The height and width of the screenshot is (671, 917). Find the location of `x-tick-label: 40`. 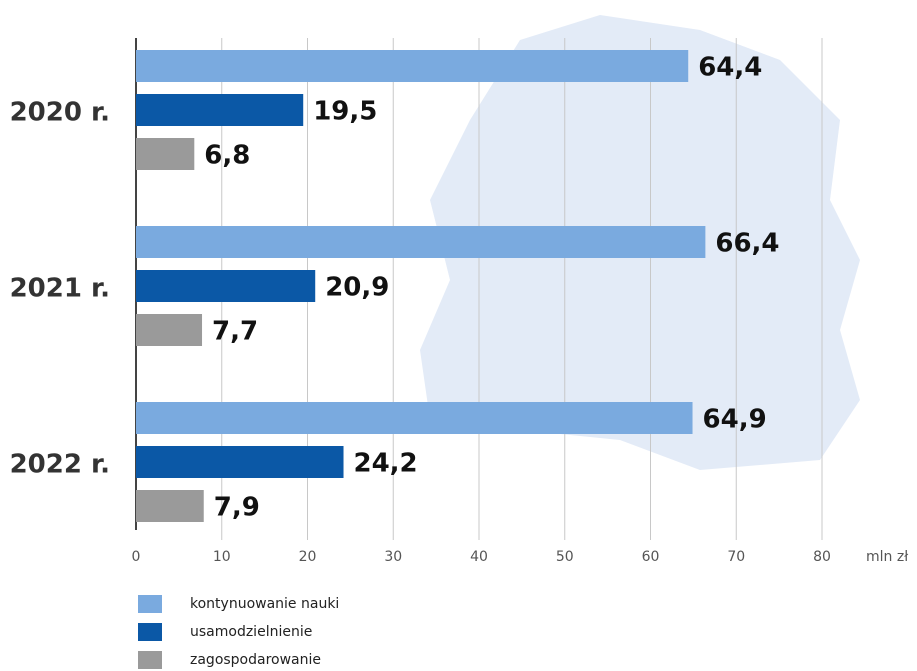

x-tick-label: 40 is located at coordinates (479, 557).